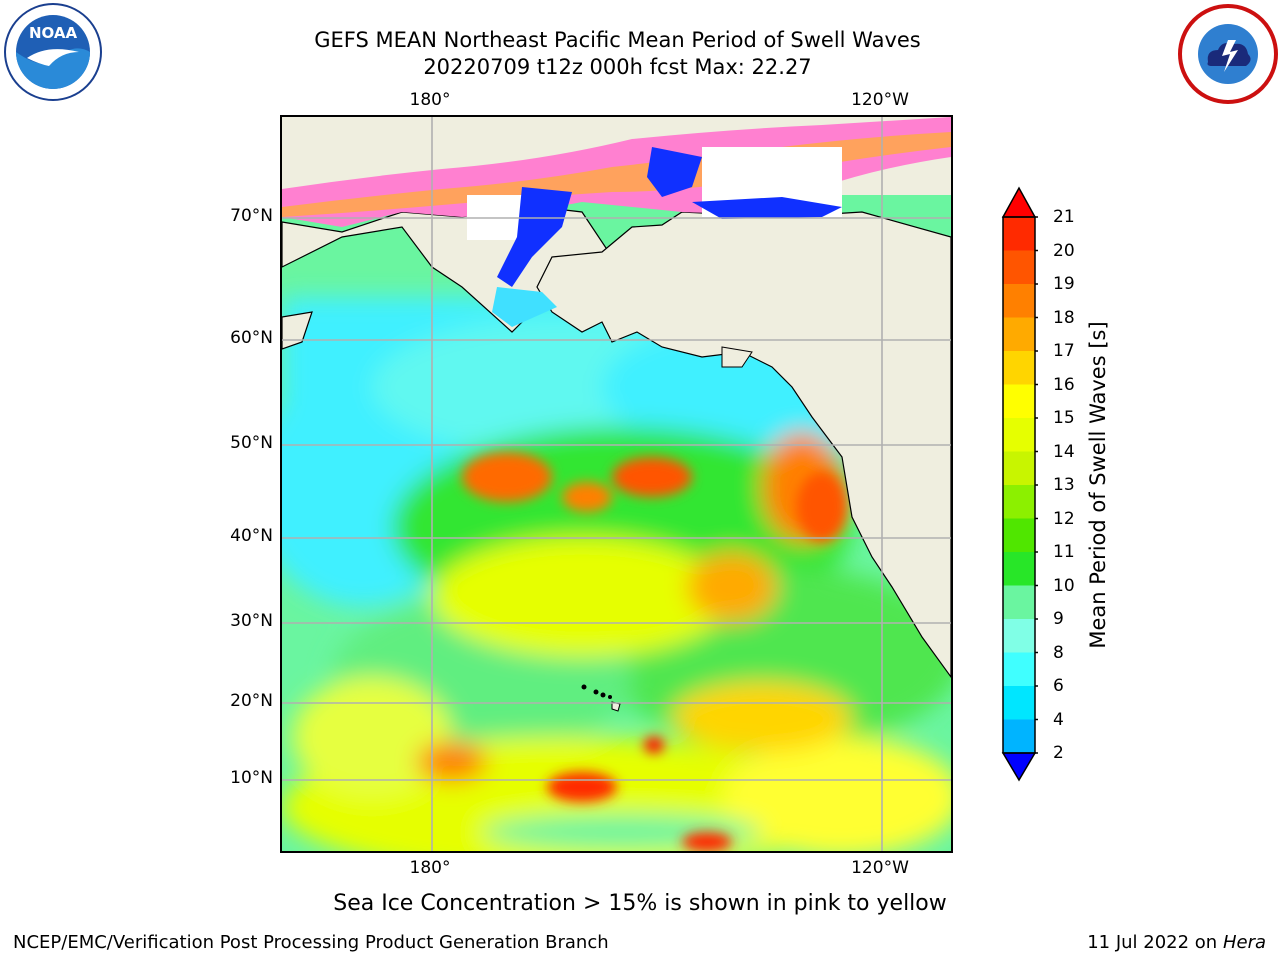  What do you see at coordinates (1064, 351) in the screenshot?
I see `colorbar-tick-label: 17` at bounding box center [1064, 351].